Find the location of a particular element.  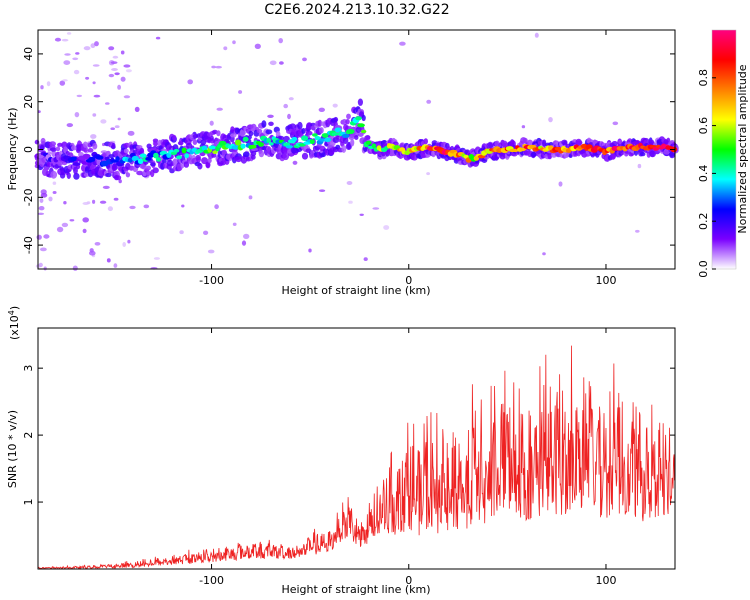

colorbar-frame is located at coordinates (724, 149).